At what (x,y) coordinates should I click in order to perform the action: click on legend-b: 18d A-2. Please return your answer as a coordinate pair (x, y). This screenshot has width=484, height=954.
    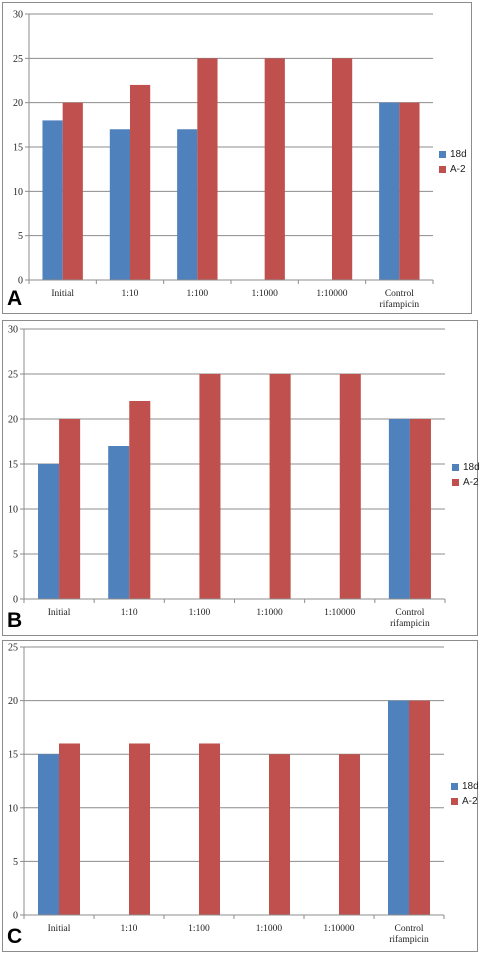
    Looking at the image, I should click on (466, 475).